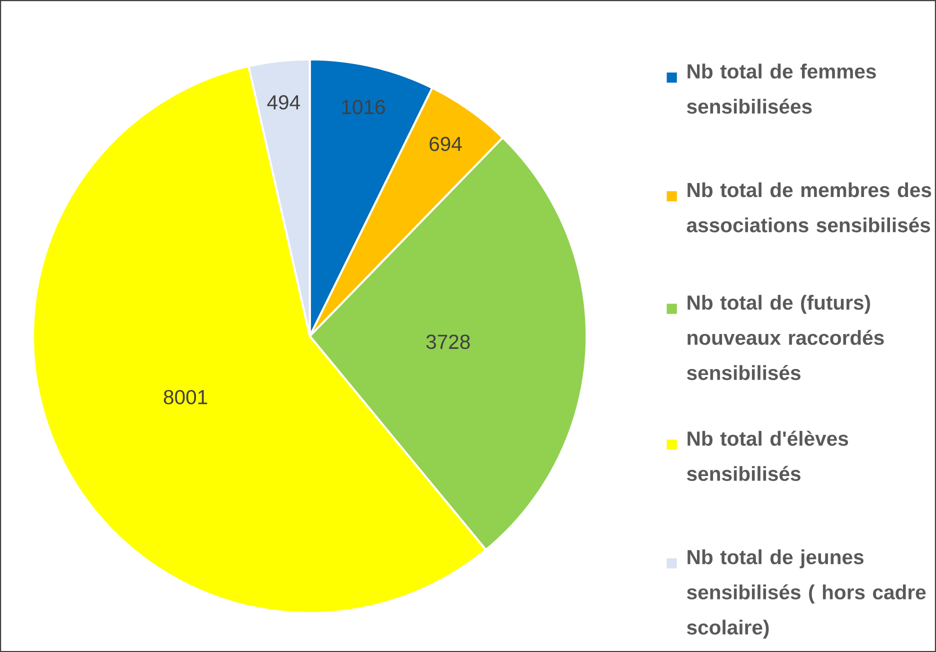 Image resolution: width=936 pixels, height=652 pixels. I want to click on data-label: 494, so click(283, 102).